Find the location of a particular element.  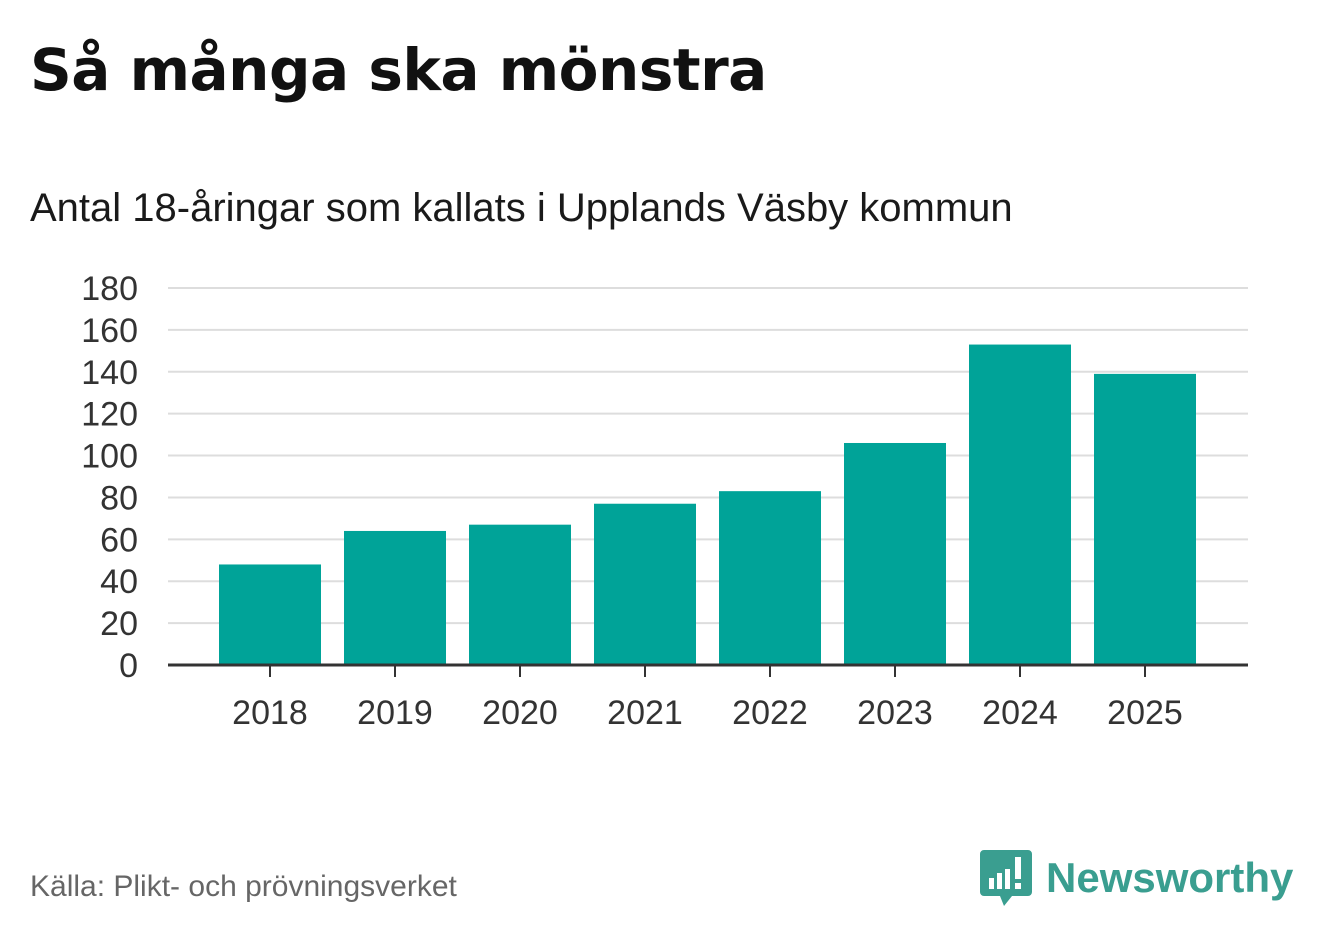

chart-title: Så många ska mönstra is located at coordinates (398, 70).